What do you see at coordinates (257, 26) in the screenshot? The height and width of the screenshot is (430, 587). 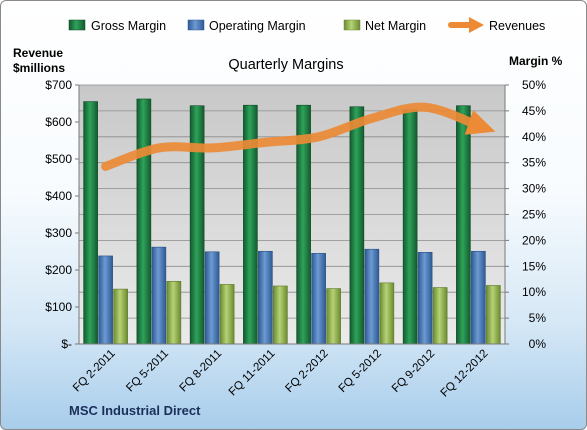 I see `legend-label: Operating Margin` at bounding box center [257, 26].